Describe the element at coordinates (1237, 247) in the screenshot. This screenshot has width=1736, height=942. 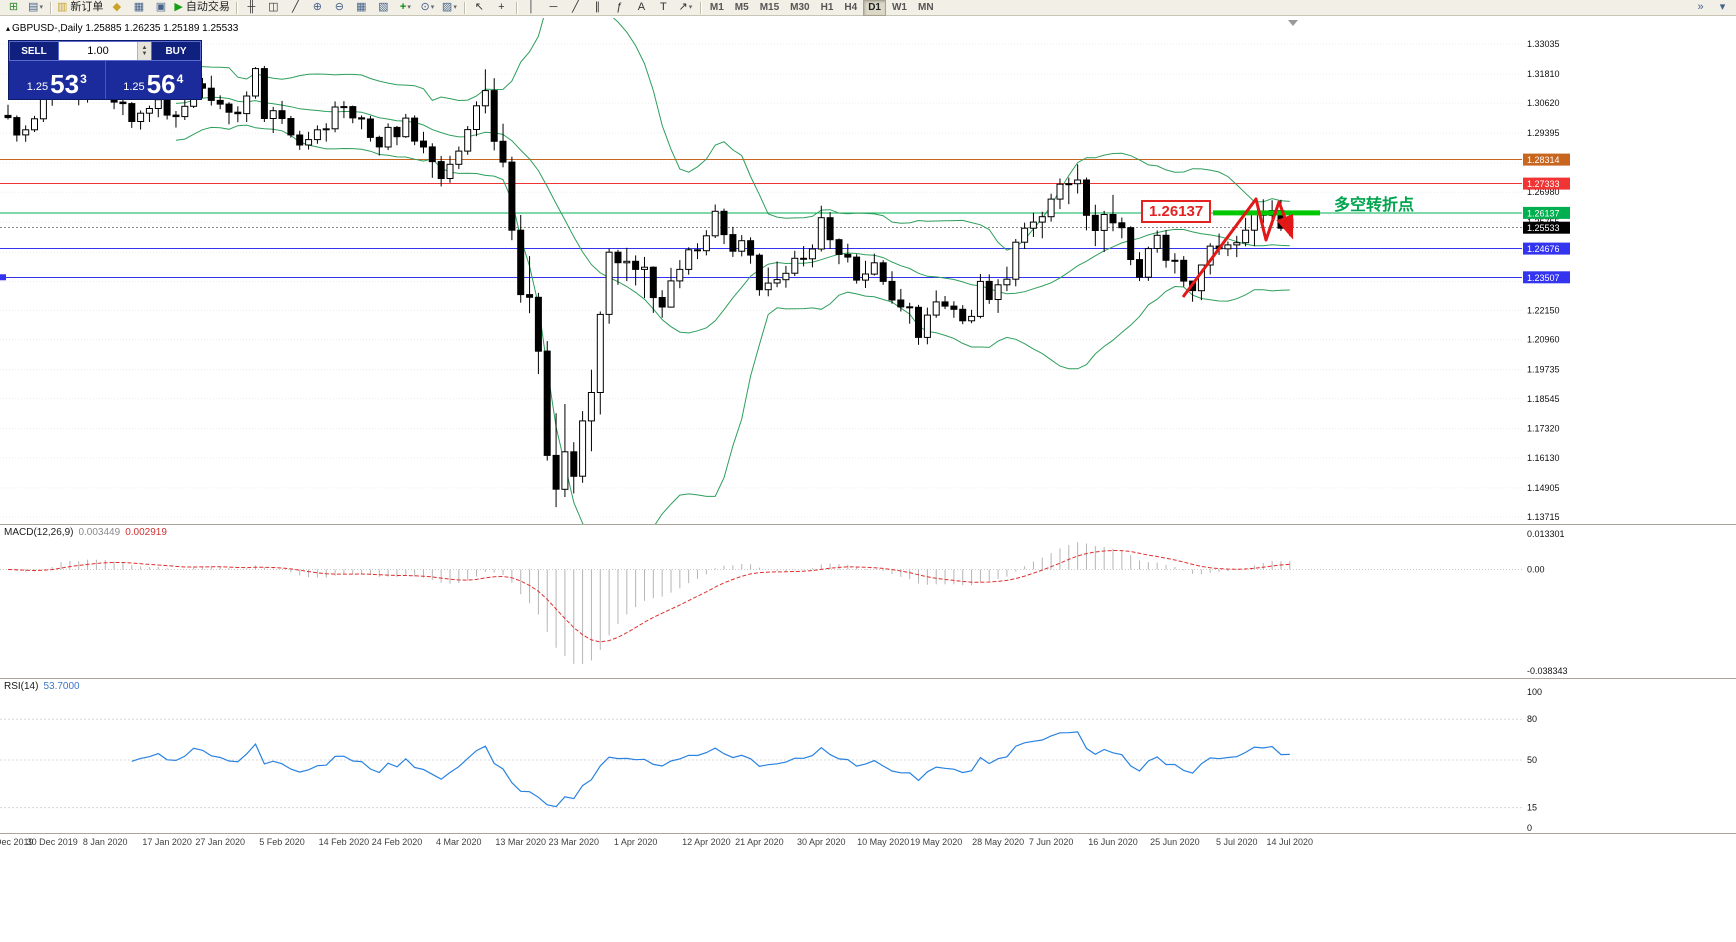
I see `trend-arrow` at that location.